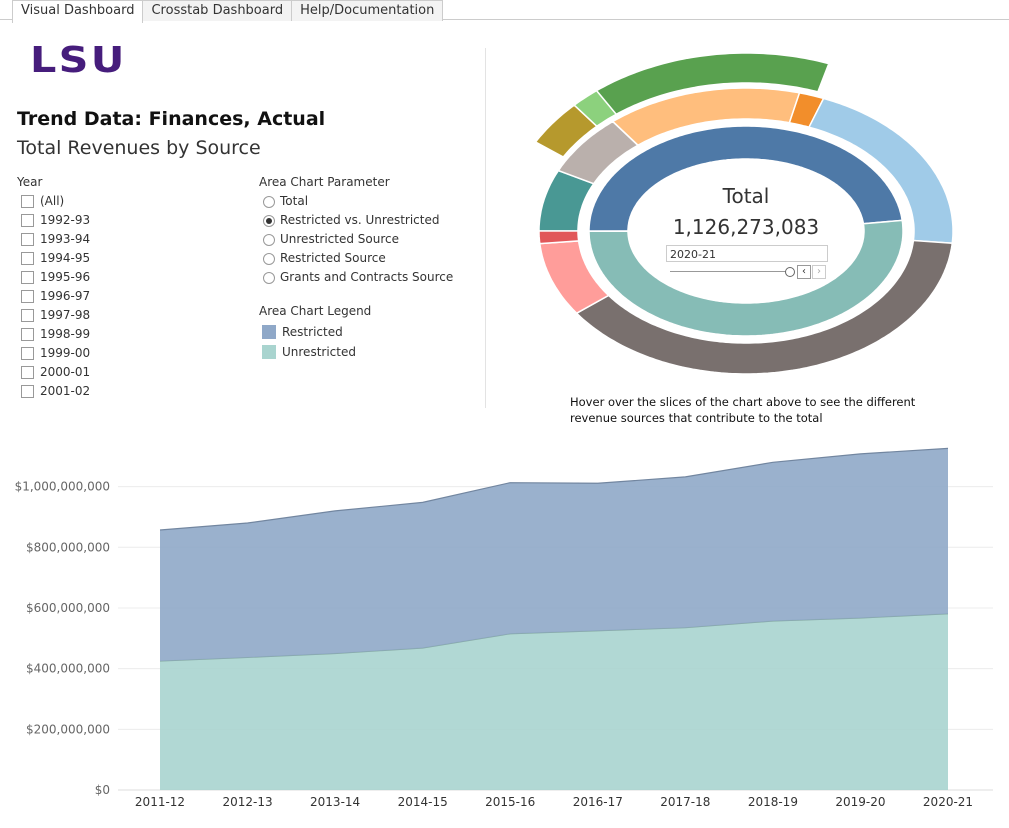 This screenshot has height=828, width=1009. I want to click on x-tick-label: 2018-19, so click(773, 802).